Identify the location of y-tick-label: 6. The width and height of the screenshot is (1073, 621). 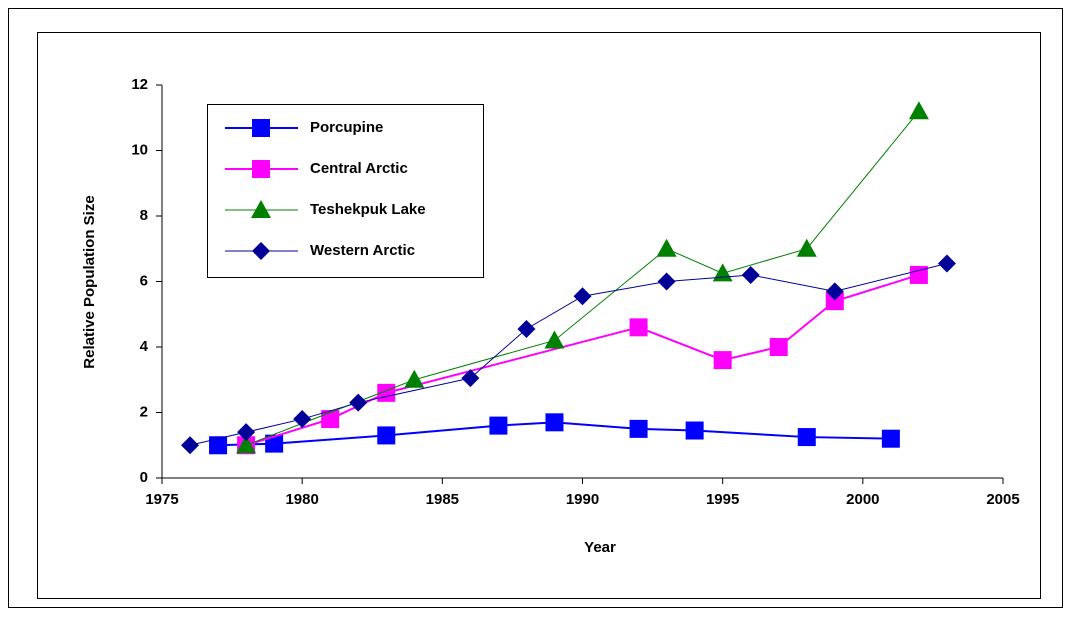
(144, 280).